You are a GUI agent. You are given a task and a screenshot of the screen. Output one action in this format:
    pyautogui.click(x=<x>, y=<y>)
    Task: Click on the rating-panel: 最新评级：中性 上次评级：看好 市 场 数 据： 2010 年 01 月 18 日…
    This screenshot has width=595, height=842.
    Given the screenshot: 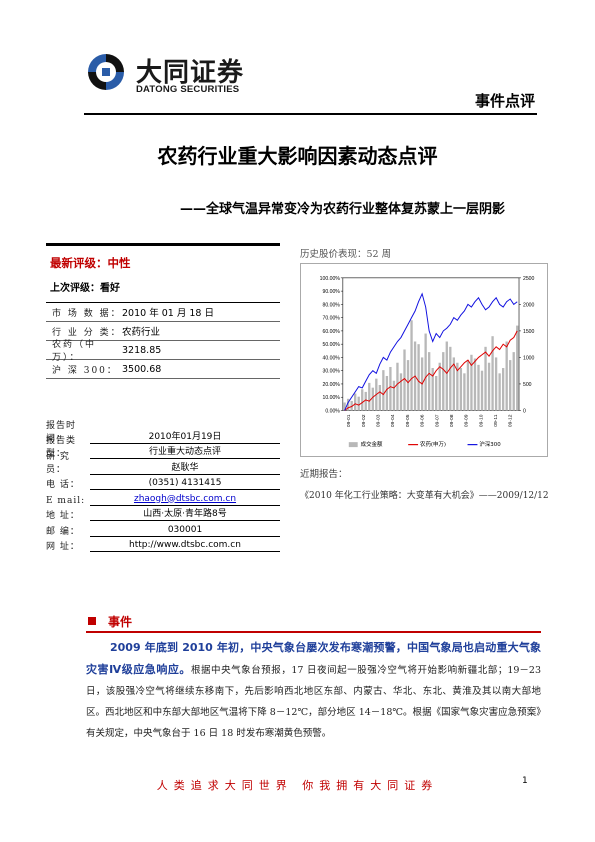 What is the action you would take?
    pyautogui.click(x=163, y=311)
    